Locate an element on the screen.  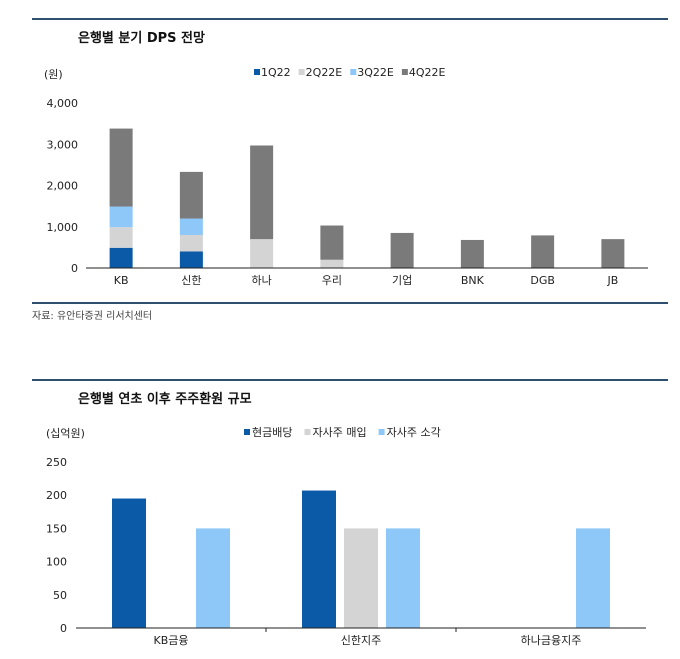
chart2-y-axis: 0 50 100 150 200 250 is located at coordinates (56, 545).